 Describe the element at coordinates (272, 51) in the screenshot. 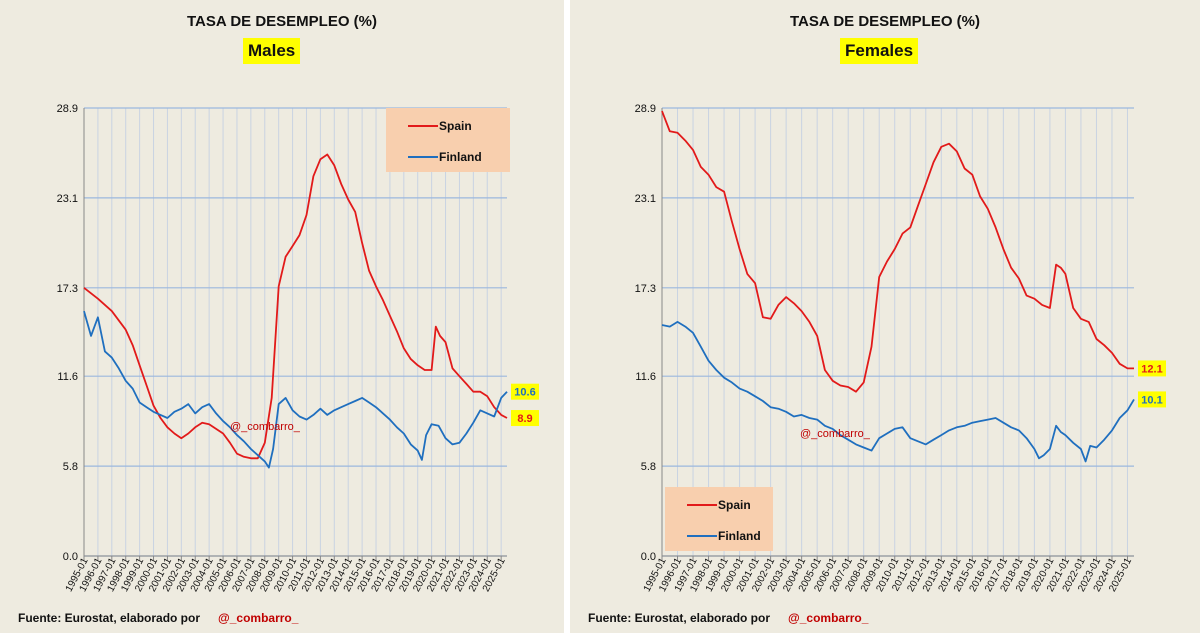

I see `chart-subtitle: Males` at that location.